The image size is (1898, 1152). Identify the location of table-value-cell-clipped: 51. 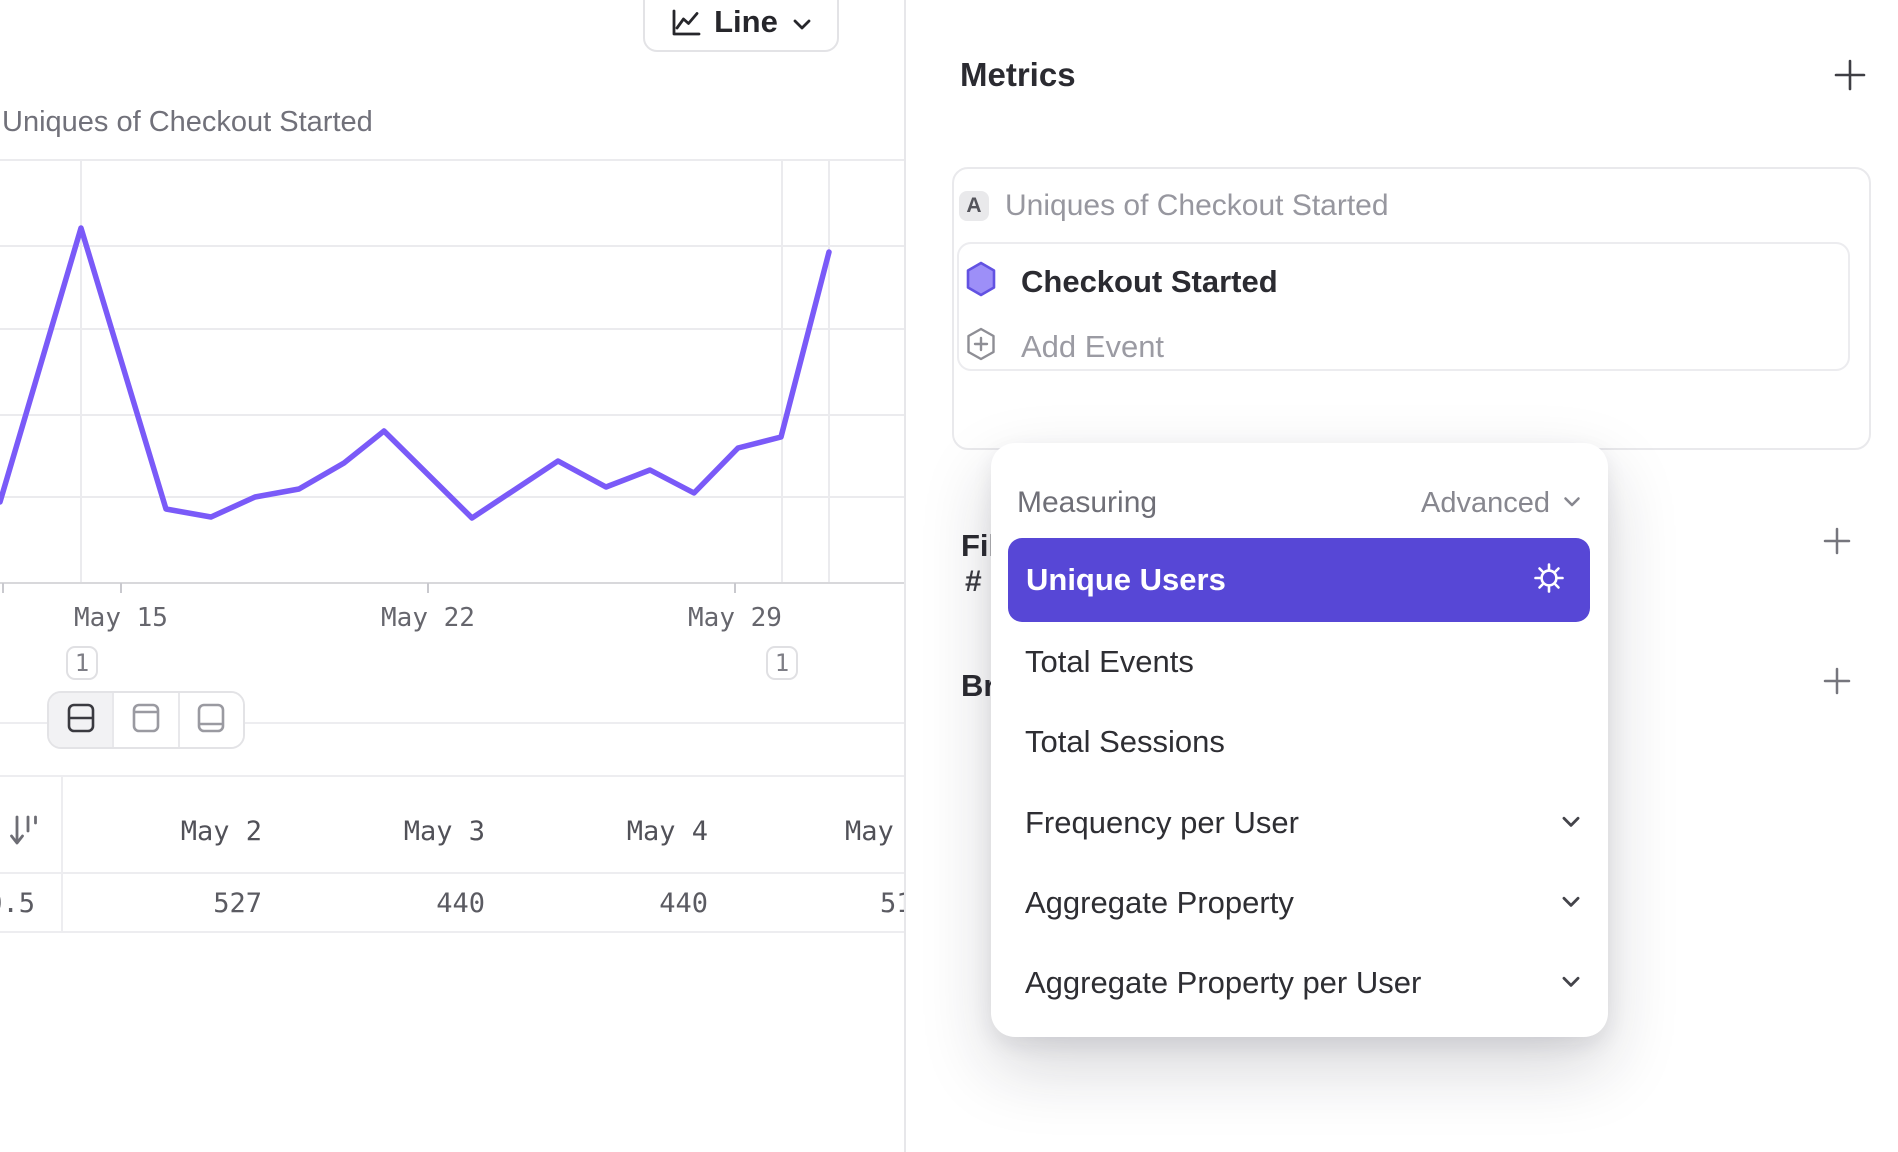
(892, 903).